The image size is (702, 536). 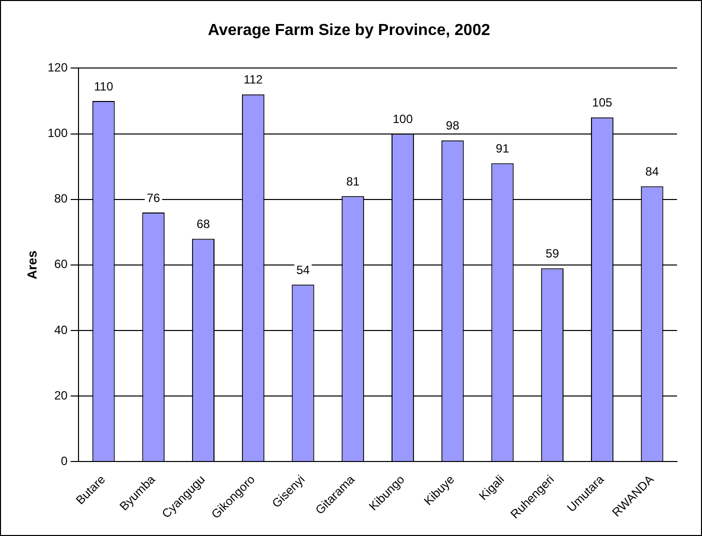 What do you see at coordinates (349, 31) in the screenshot?
I see `chart-title: Average Farm Size by Province, 2002` at bounding box center [349, 31].